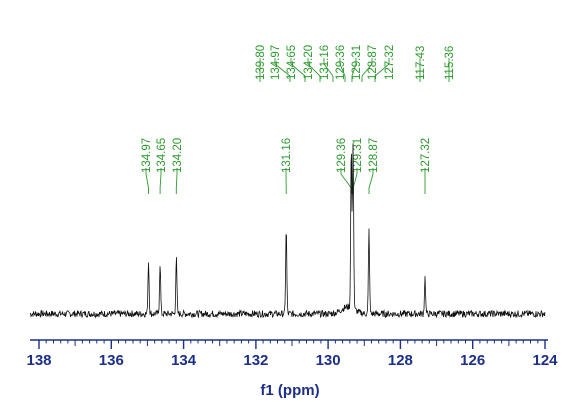  I want to click on top-peak-label-2: 134.65, so click(292, 62).